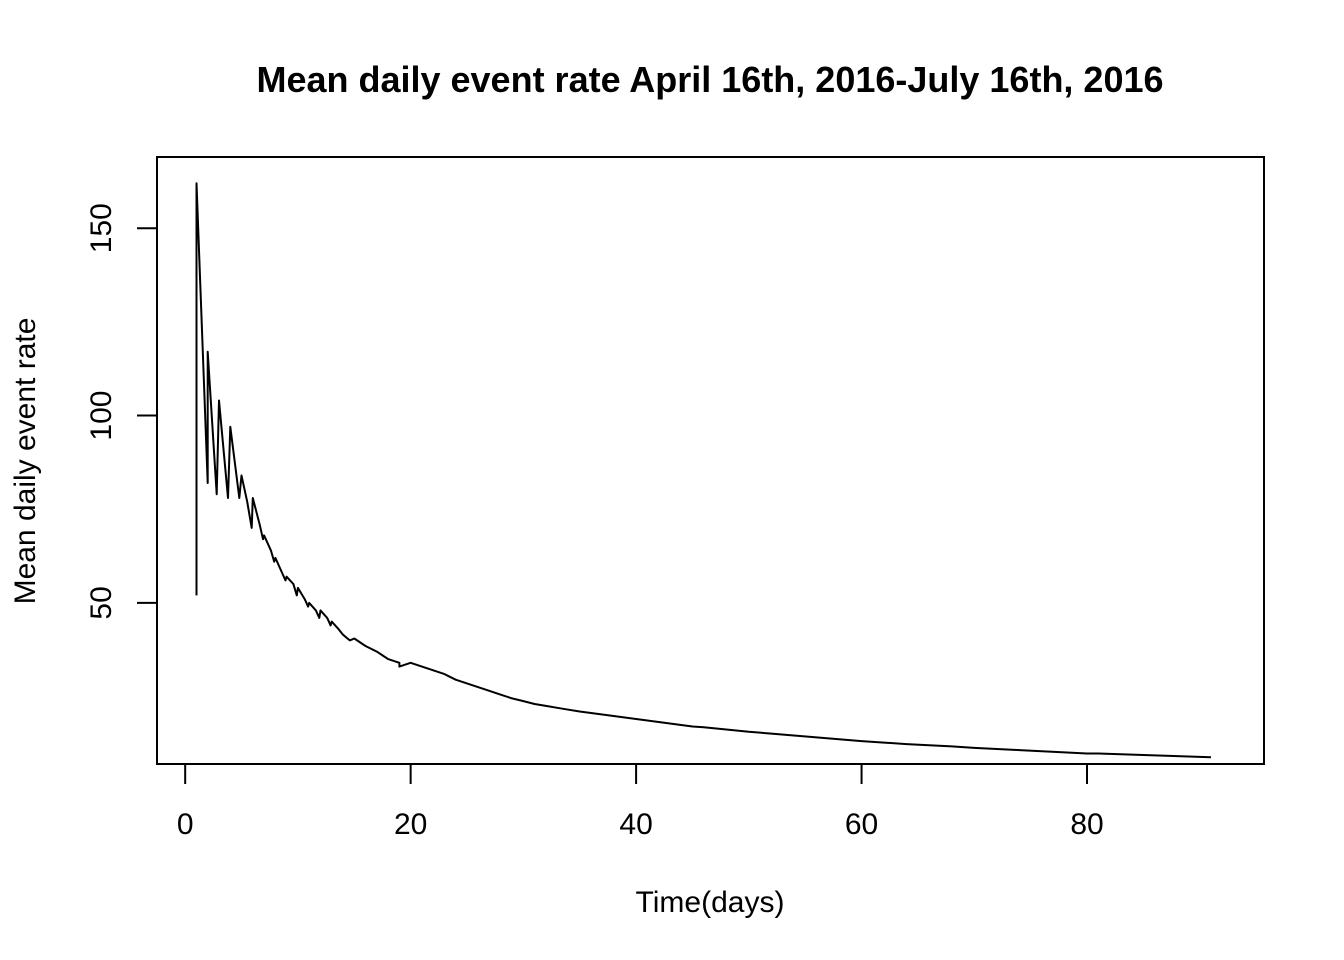 The height and width of the screenshot is (960, 1344). I want to click on y-axis: 50 100 150, so click(121, 411).